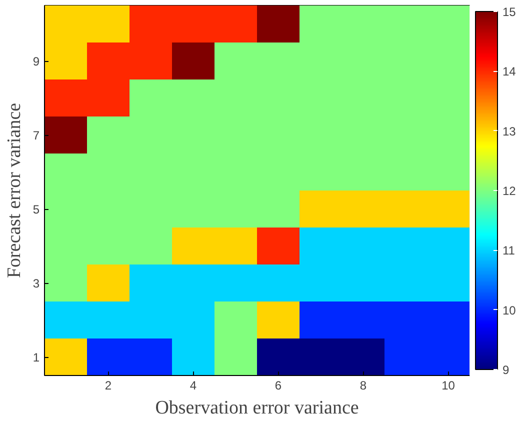 The image size is (524, 421). What do you see at coordinates (509, 251) in the screenshot?
I see `color-bar-label: 11` at bounding box center [509, 251].